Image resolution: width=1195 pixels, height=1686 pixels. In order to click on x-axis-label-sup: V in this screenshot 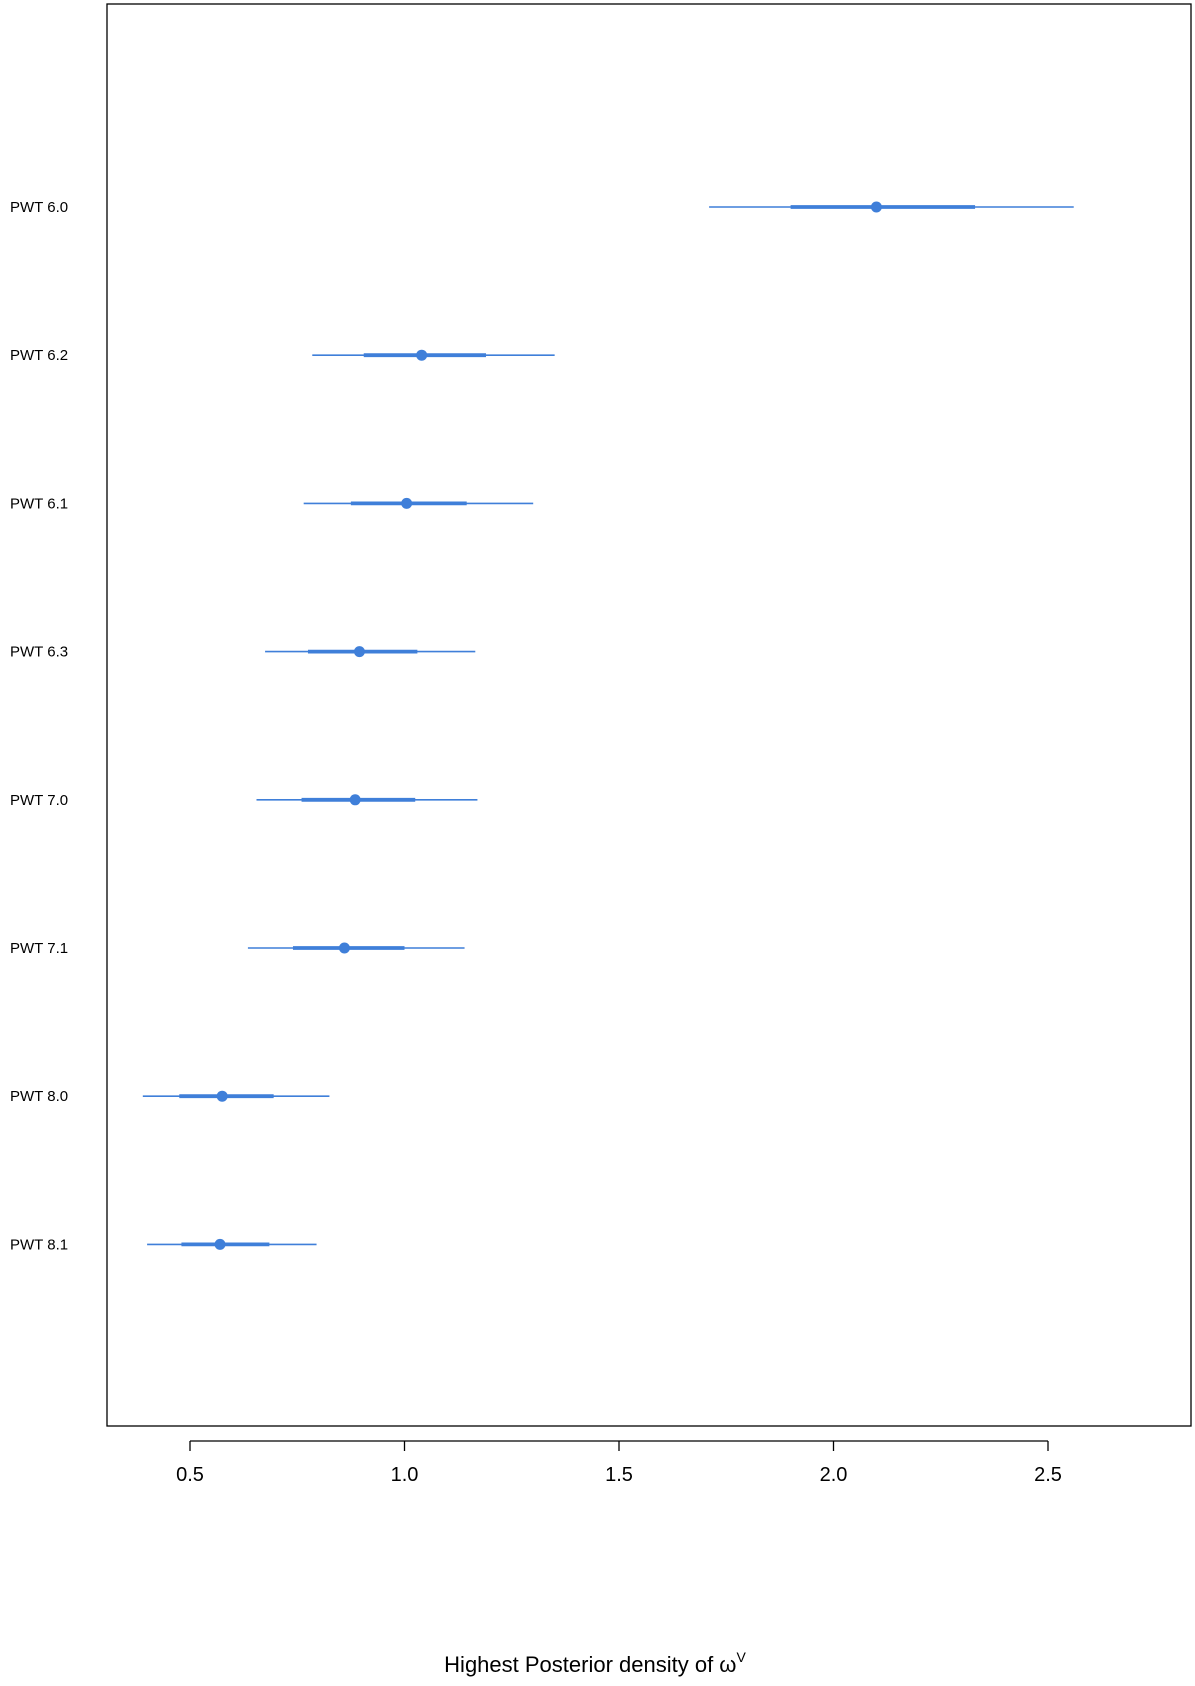, I will do `click(741, 1657)`.